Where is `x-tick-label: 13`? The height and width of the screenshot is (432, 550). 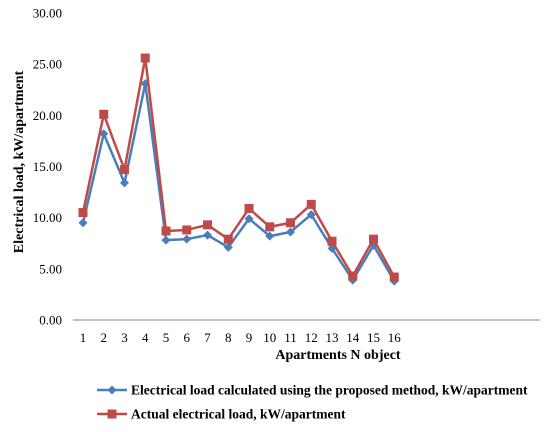 x-tick-label: 13 is located at coordinates (332, 337).